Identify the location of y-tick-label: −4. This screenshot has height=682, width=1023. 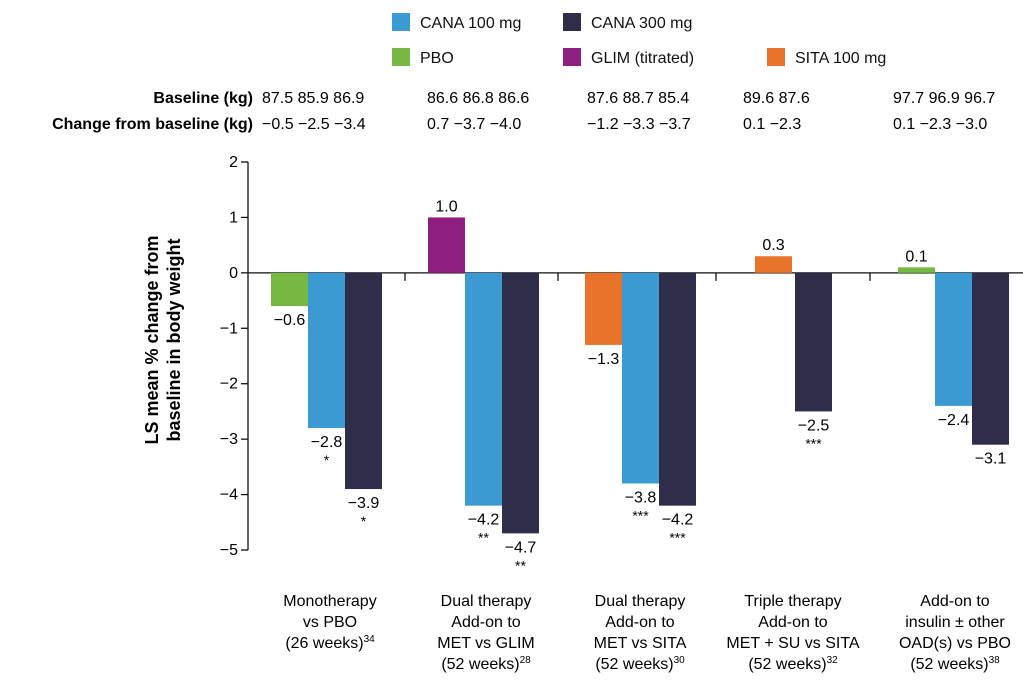
(229, 495).